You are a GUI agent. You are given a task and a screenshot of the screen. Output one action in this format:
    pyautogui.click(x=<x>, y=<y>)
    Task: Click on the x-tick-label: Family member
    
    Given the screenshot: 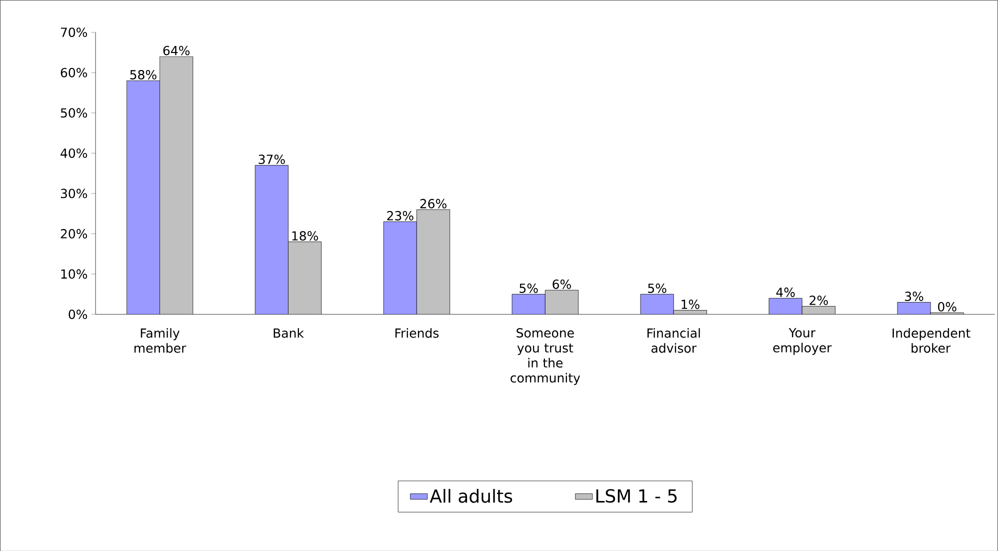 What is the action you would take?
    pyautogui.click(x=160, y=340)
    